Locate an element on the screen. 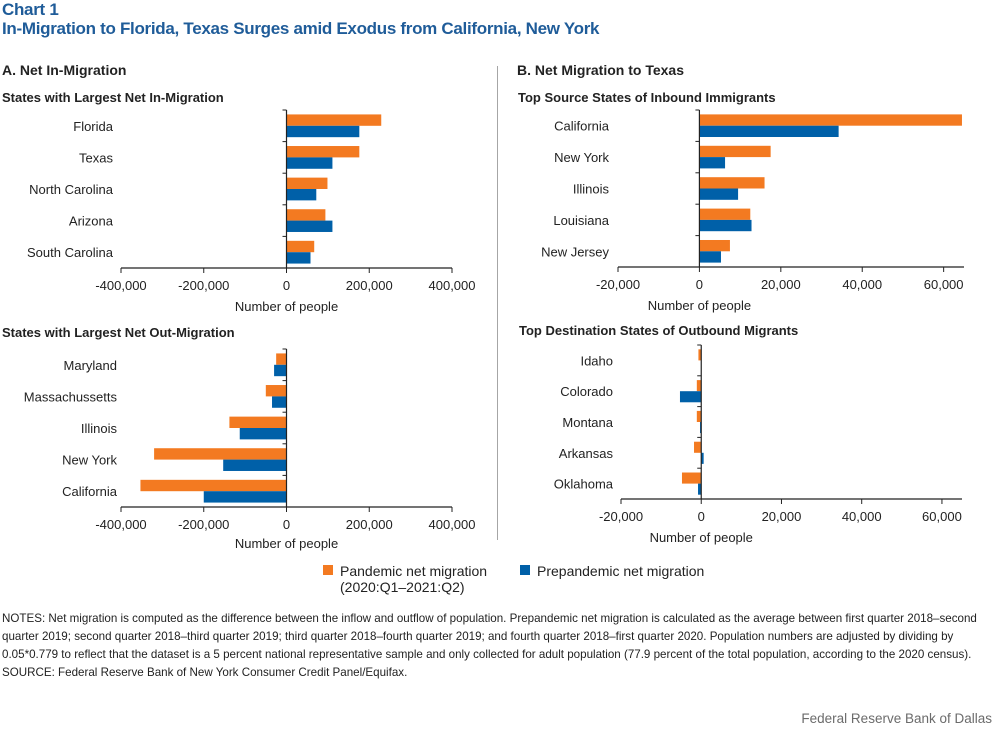 The height and width of the screenshot is (733, 997). bar-prepandemic-florida is located at coordinates (323, 131).